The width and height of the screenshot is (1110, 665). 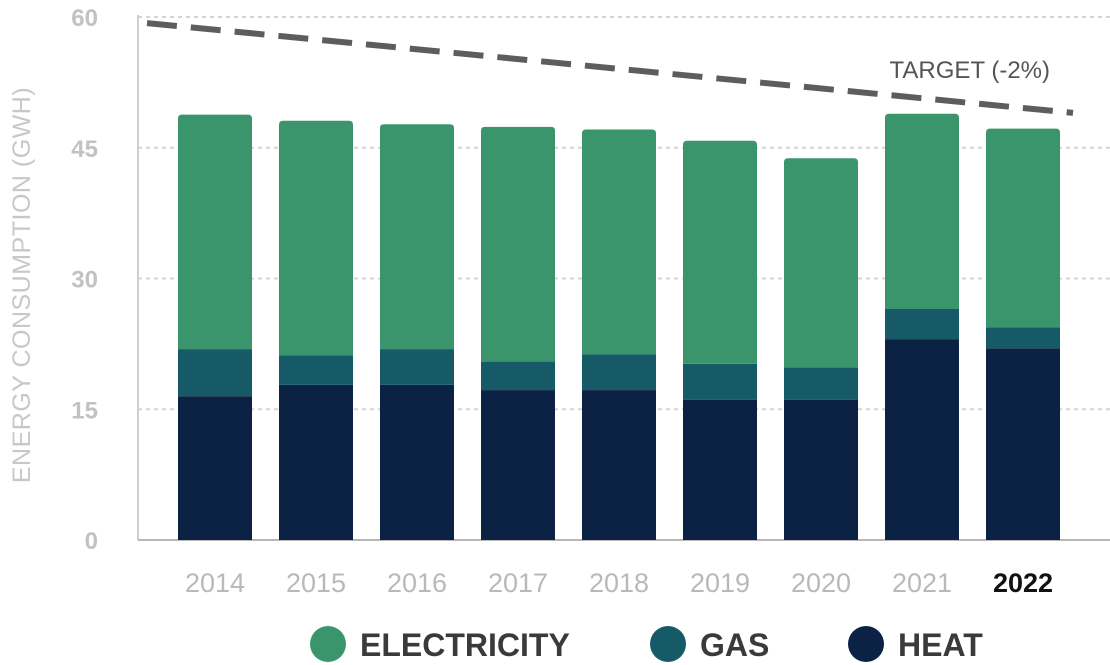 I want to click on legend-swatch-gas, so click(x=668, y=644).